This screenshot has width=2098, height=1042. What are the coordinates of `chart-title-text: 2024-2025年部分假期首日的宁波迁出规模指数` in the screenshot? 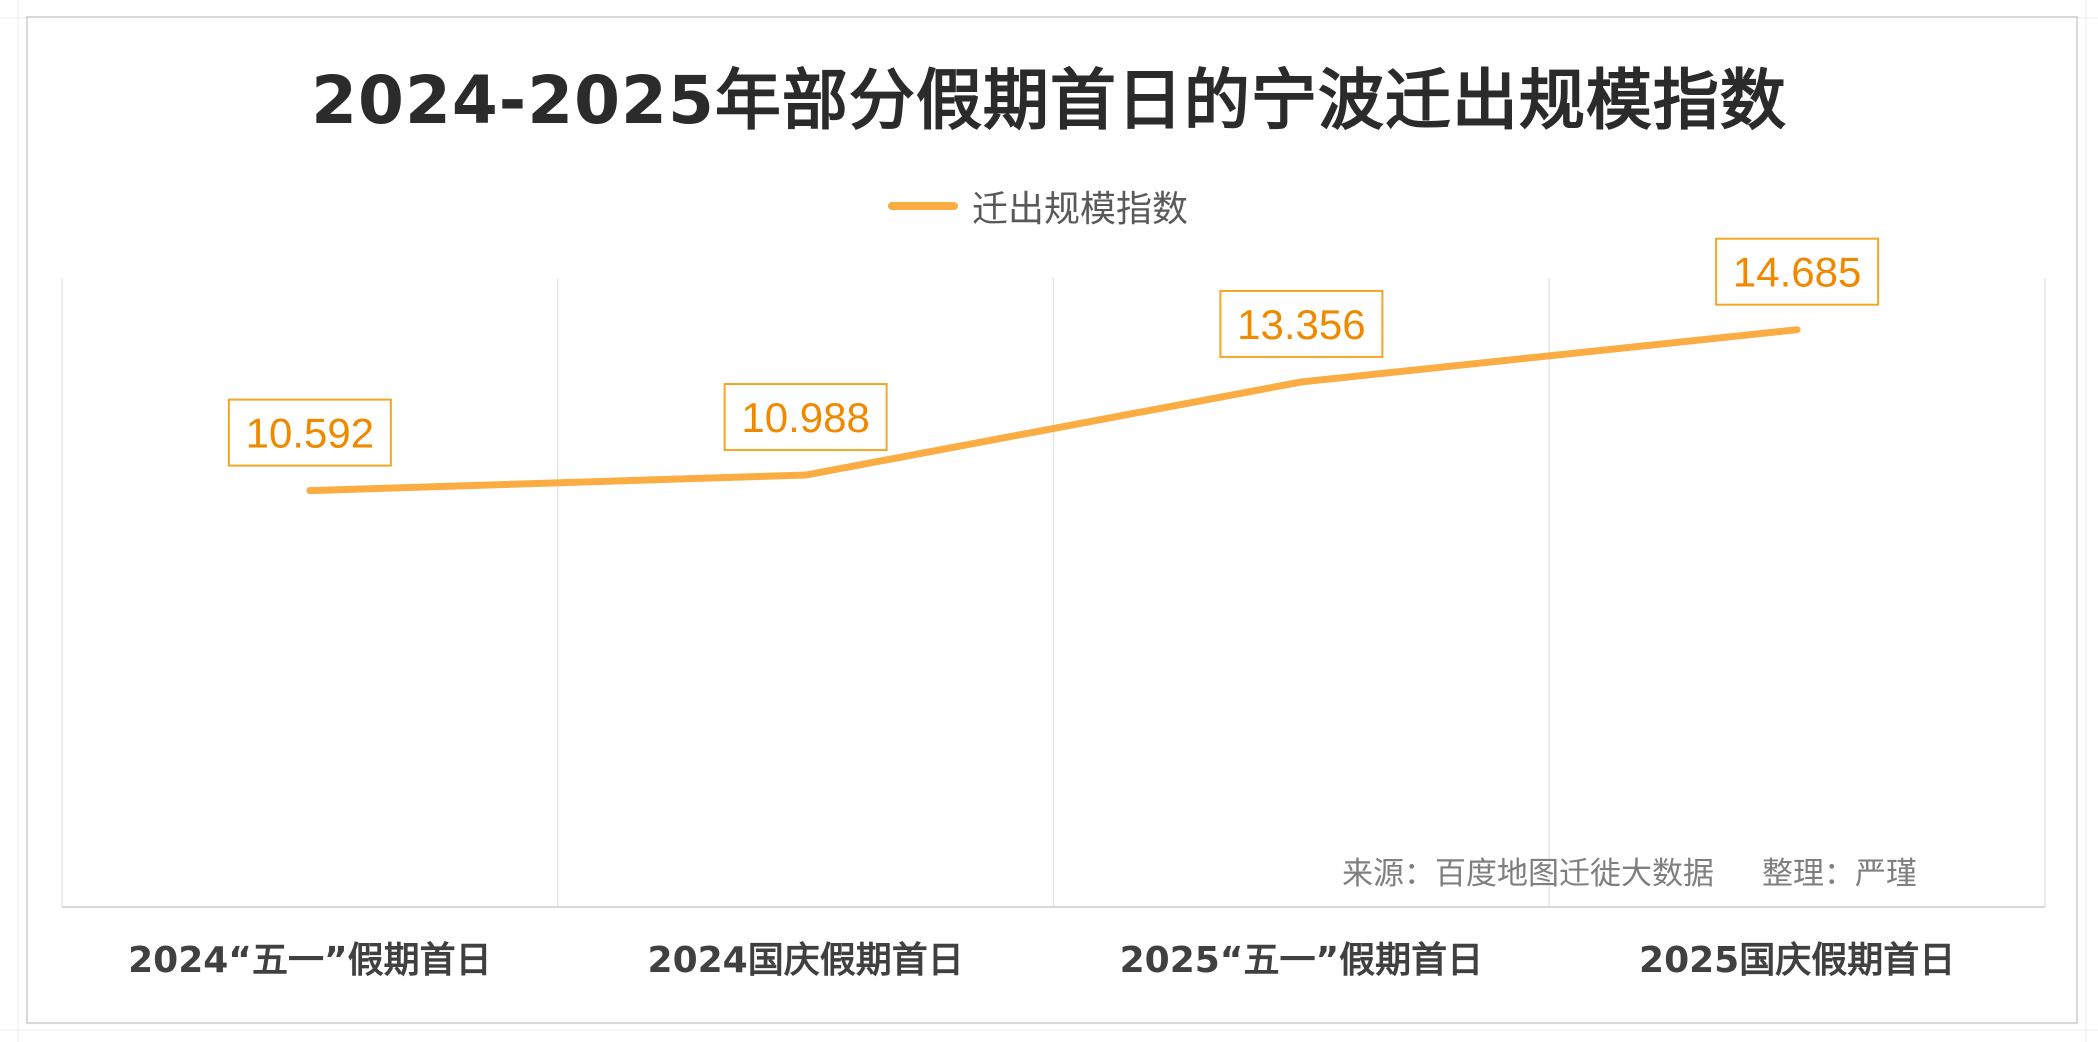 It's located at (1049, 100).